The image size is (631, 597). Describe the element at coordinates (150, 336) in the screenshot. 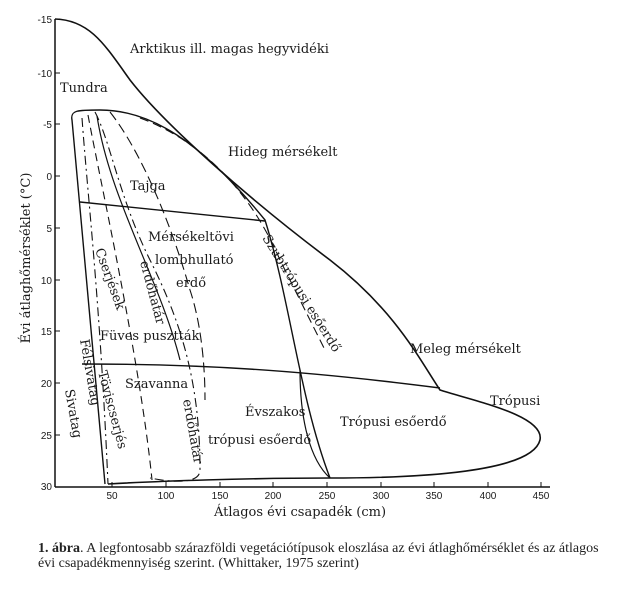

I see `region-grassland: Füves pusztták` at that location.